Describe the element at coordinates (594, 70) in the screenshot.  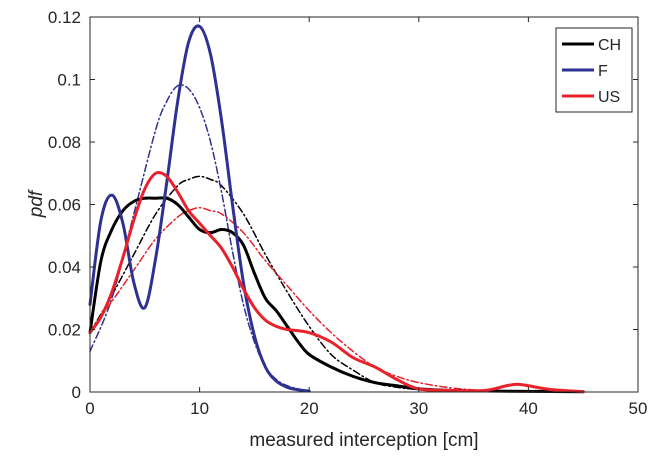
I see `legend: CH F US` at that location.